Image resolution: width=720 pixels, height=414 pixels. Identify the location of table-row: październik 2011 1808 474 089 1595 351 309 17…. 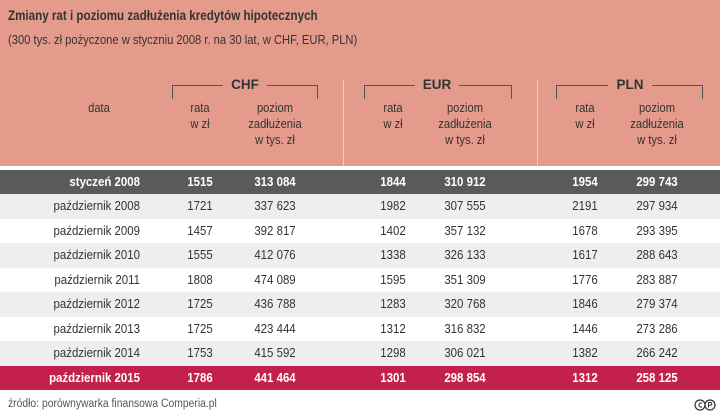
(360, 279).